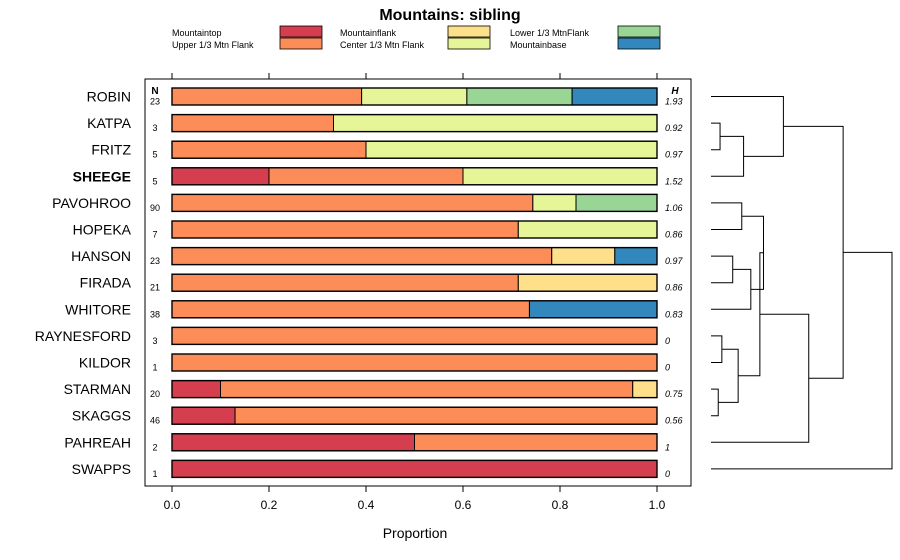  What do you see at coordinates (102, 176) in the screenshot?
I see `row-label-sheege: SHEEGE` at bounding box center [102, 176].